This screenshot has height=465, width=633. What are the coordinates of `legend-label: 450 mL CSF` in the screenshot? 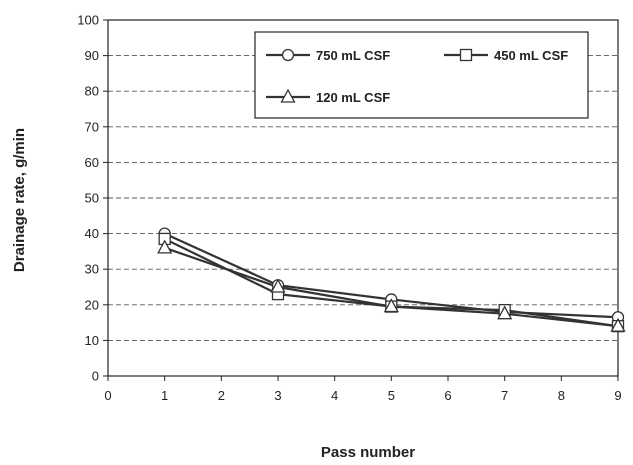 It's located at (531, 55).